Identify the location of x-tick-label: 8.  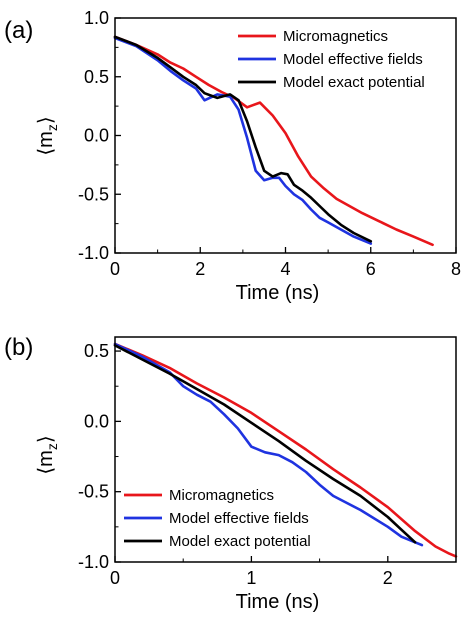
(456, 269).